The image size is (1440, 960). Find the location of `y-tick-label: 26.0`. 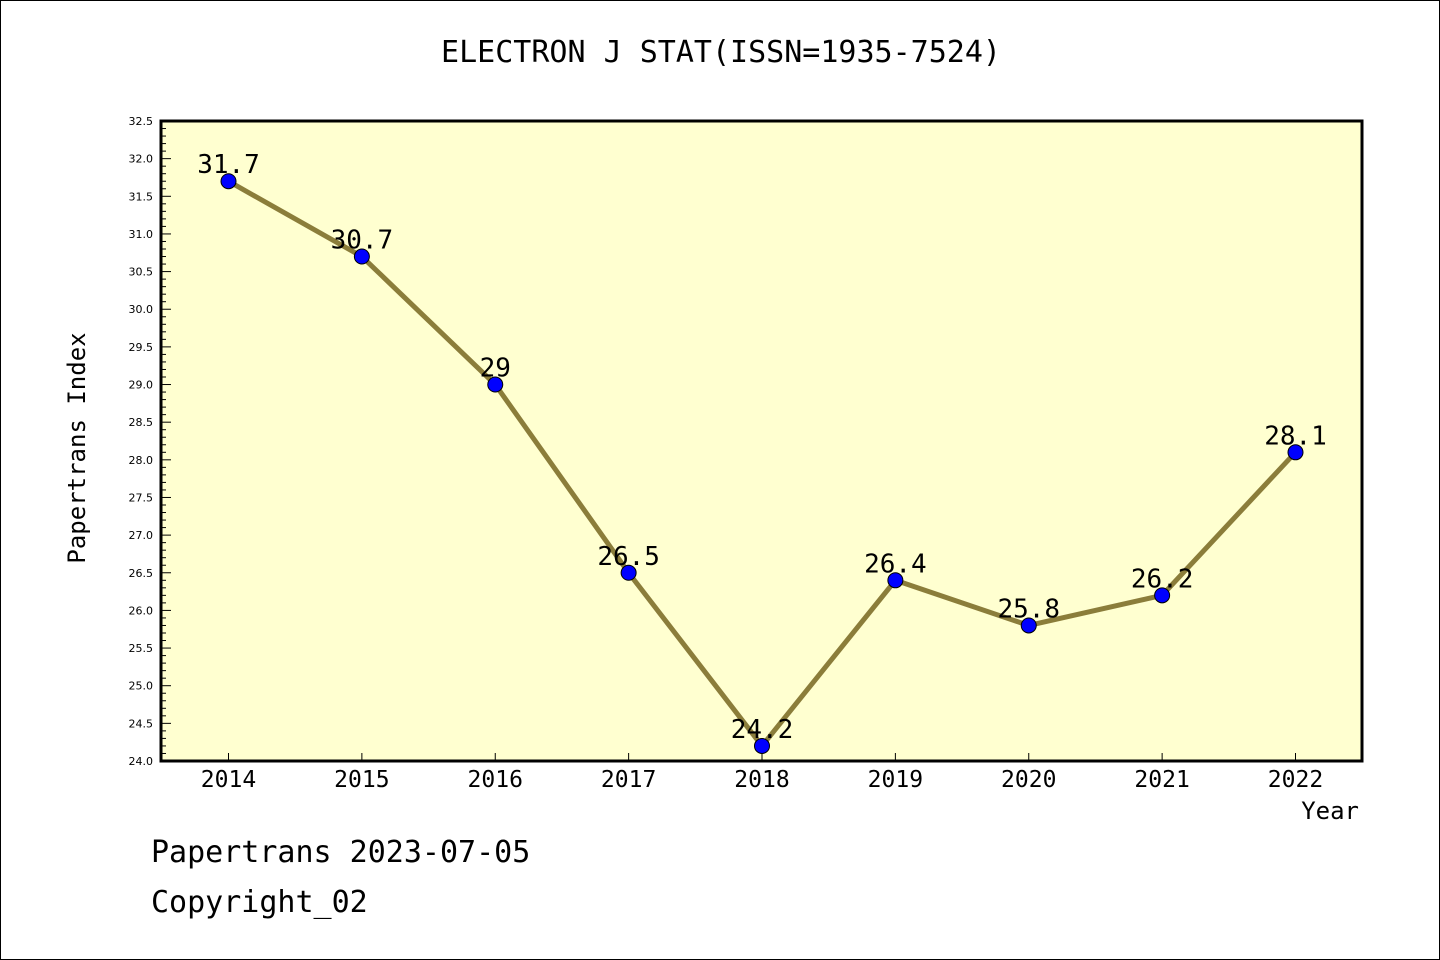

y-tick-label: 26.0 is located at coordinates (141, 610).